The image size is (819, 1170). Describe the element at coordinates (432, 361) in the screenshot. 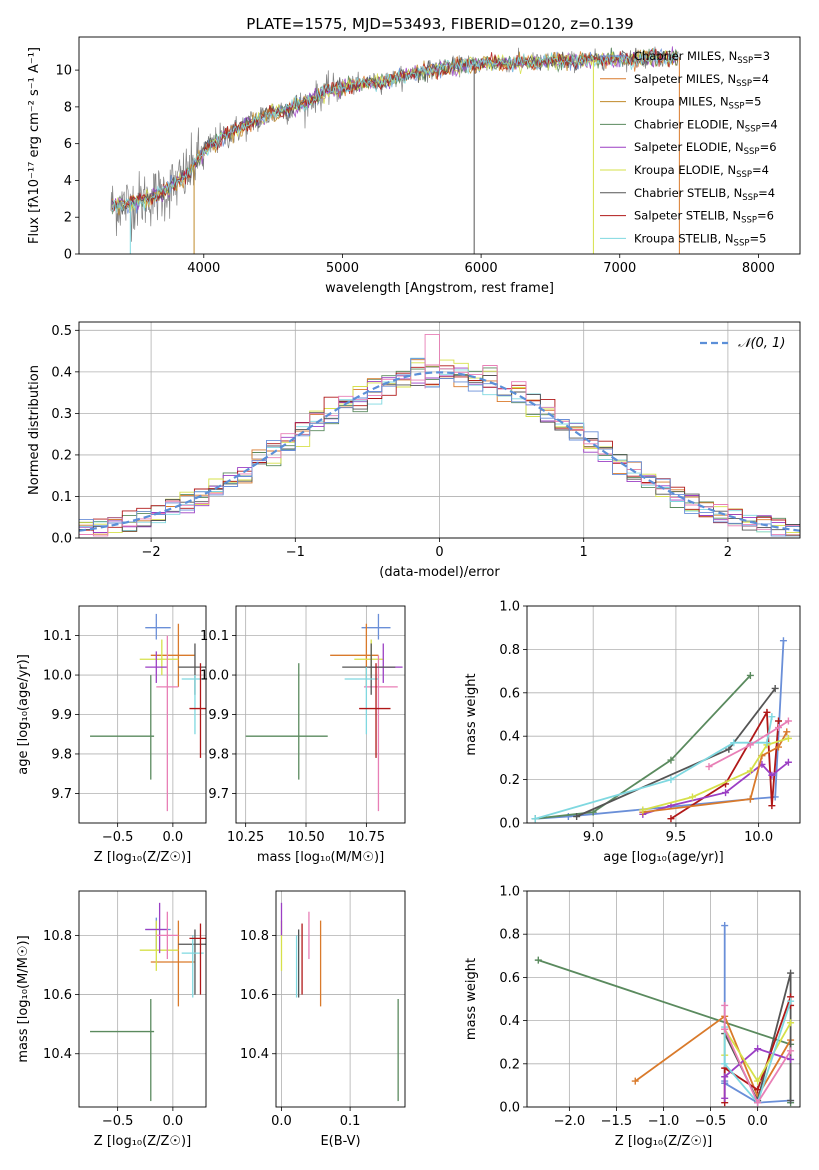

I see `hist-peak-bin` at that location.